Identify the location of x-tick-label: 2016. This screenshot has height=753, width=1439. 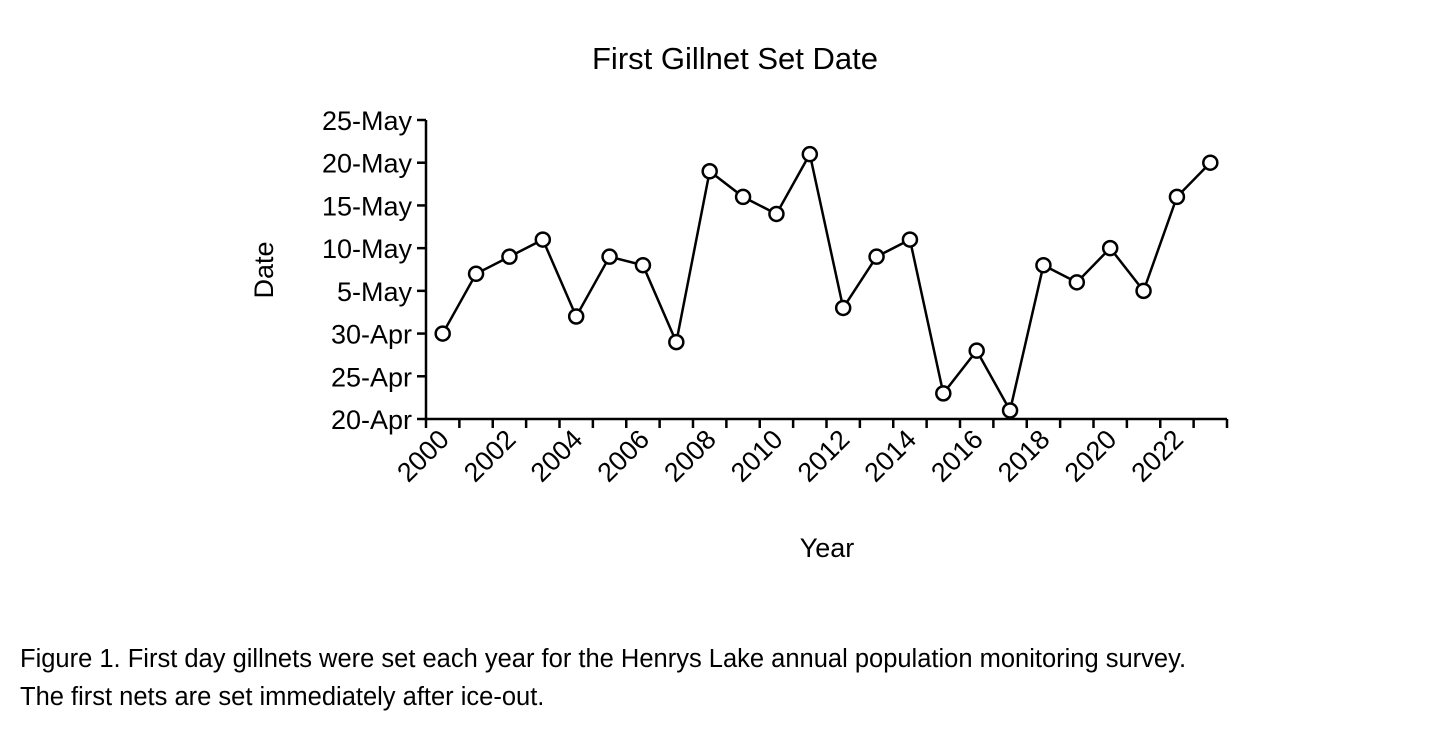
(957, 456).